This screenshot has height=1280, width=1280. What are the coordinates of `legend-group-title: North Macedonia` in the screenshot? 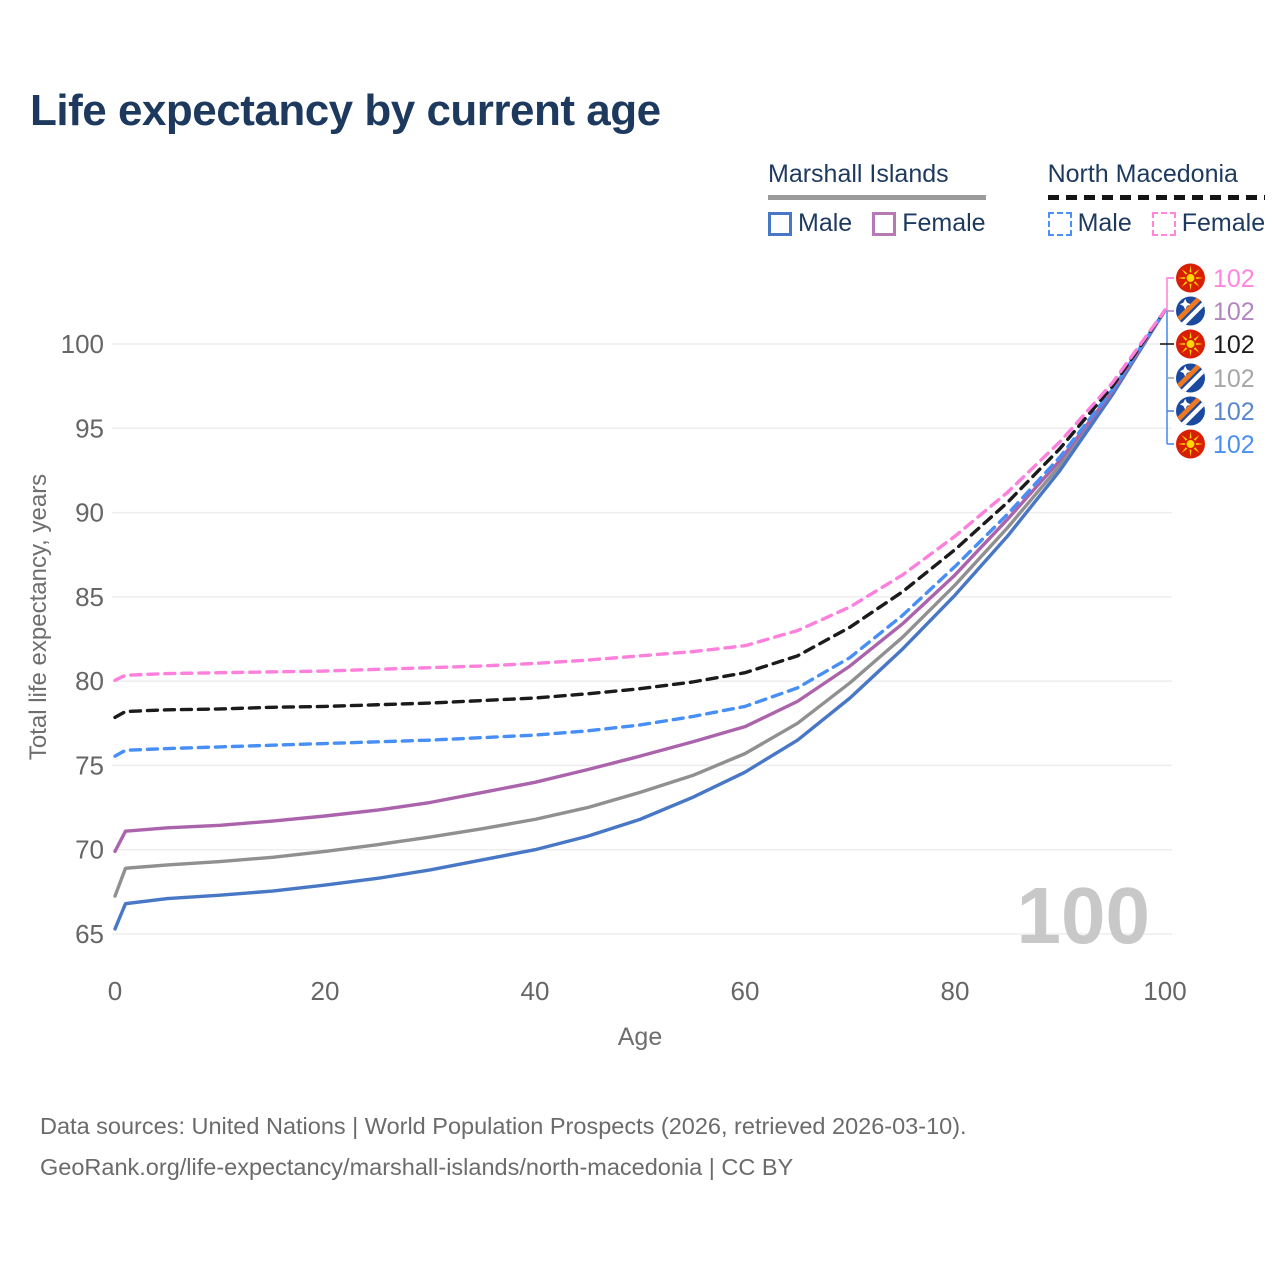 It's located at (1142, 174).